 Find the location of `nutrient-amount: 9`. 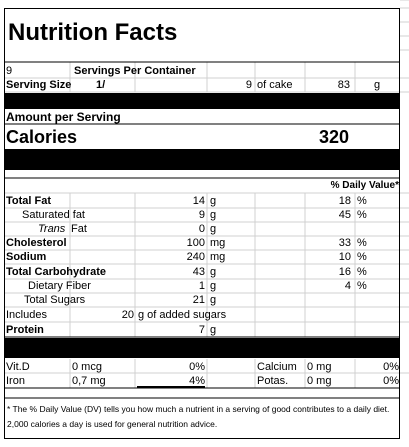

nutrient-amount: 9 is located at coordinates (201, 215).